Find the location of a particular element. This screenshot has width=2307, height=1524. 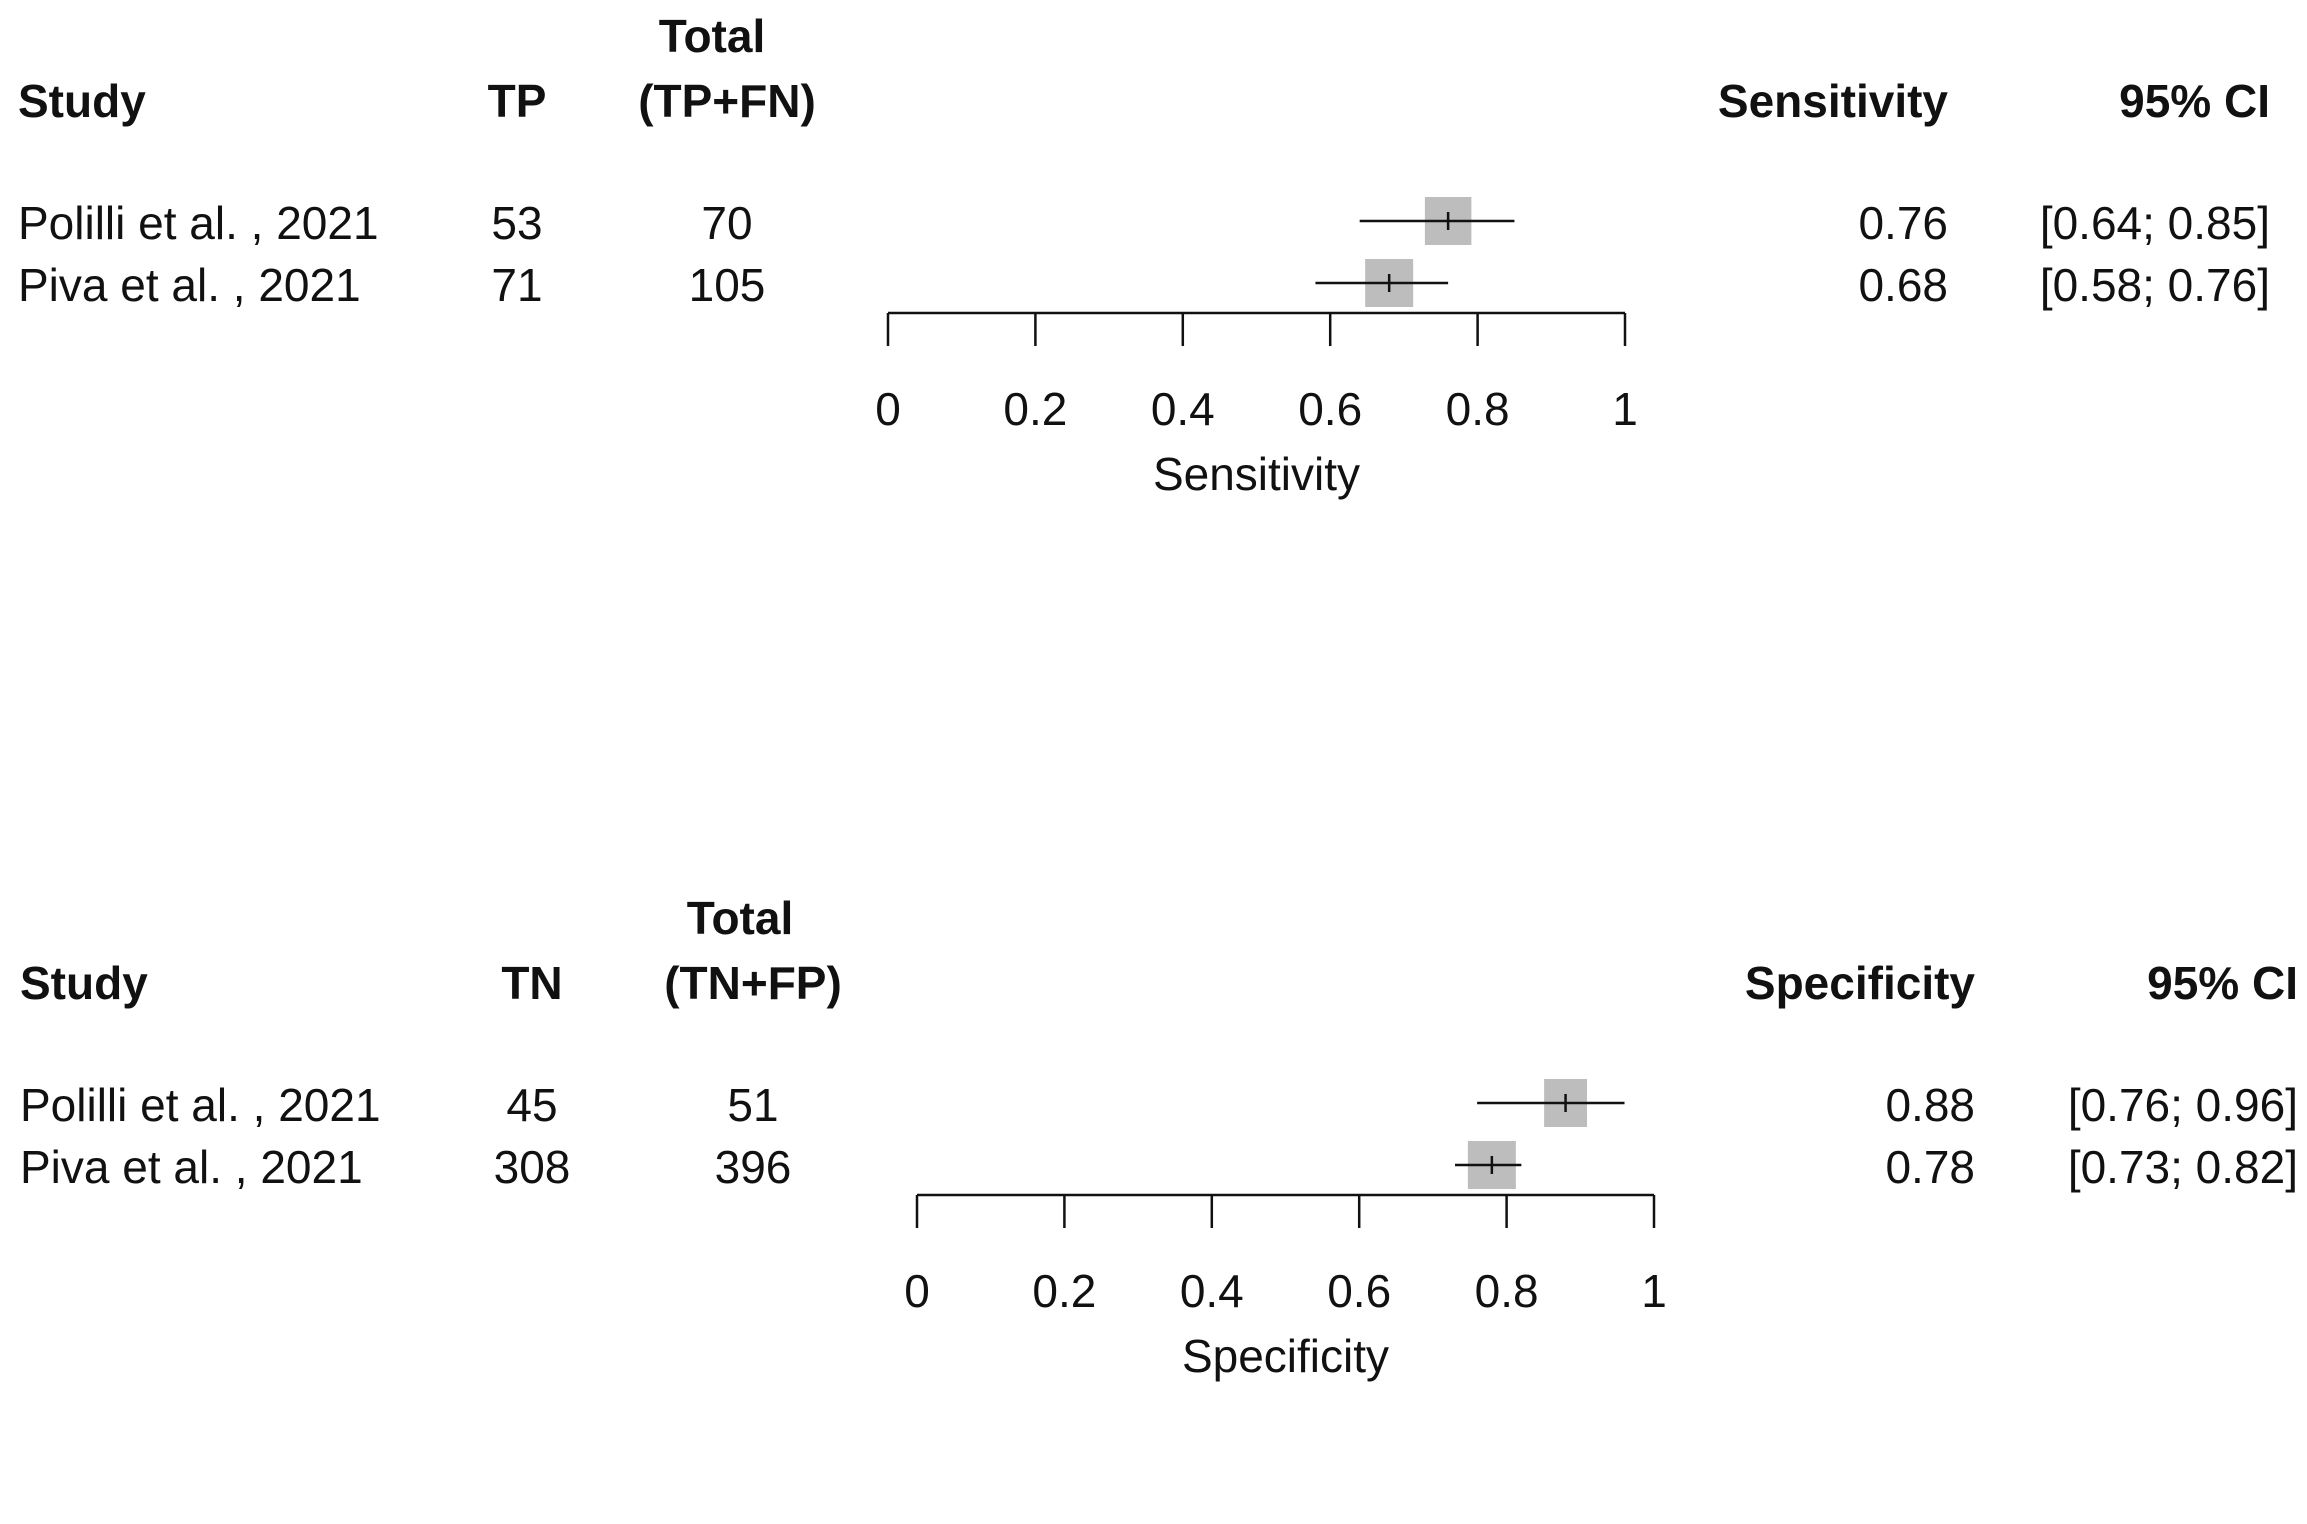

total-value: 51 is located at coordinates (753, 1105).